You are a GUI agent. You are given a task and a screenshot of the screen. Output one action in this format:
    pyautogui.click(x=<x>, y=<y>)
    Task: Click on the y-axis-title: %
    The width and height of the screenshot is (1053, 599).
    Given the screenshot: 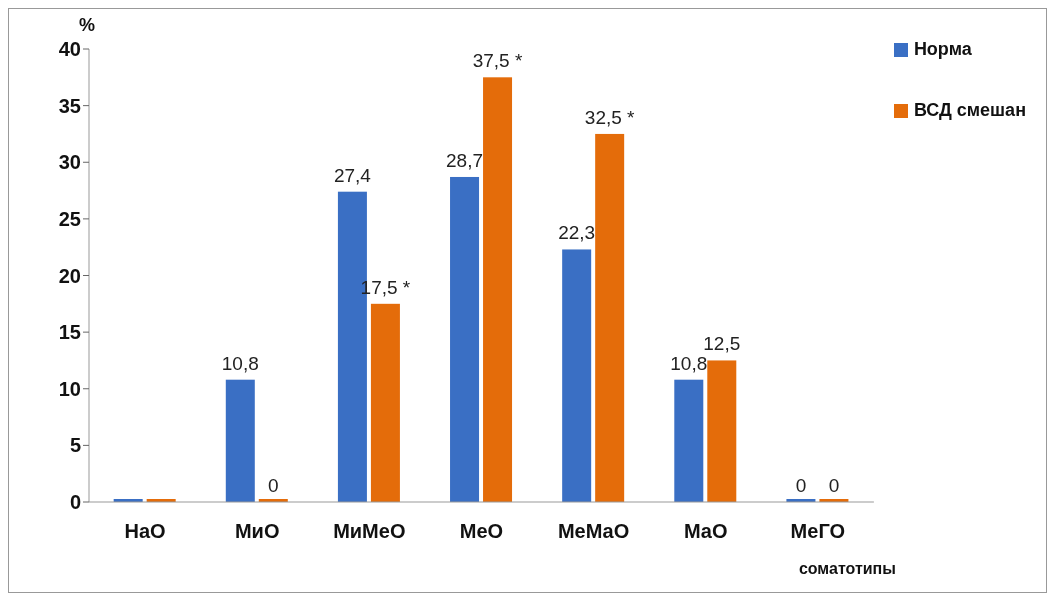 What is the action you would take?
    pyautogui.click(x=87, y=25)
    